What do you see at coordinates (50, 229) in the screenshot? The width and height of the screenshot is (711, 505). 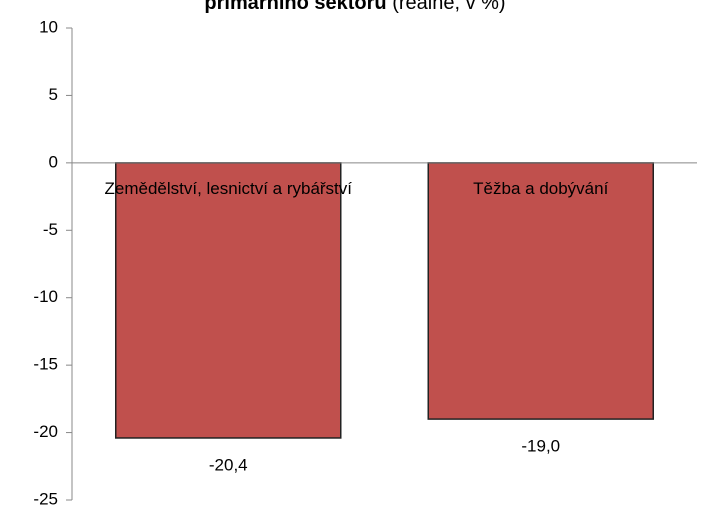 I see `y-tick-label: -5` at bounding box center [50, 229].